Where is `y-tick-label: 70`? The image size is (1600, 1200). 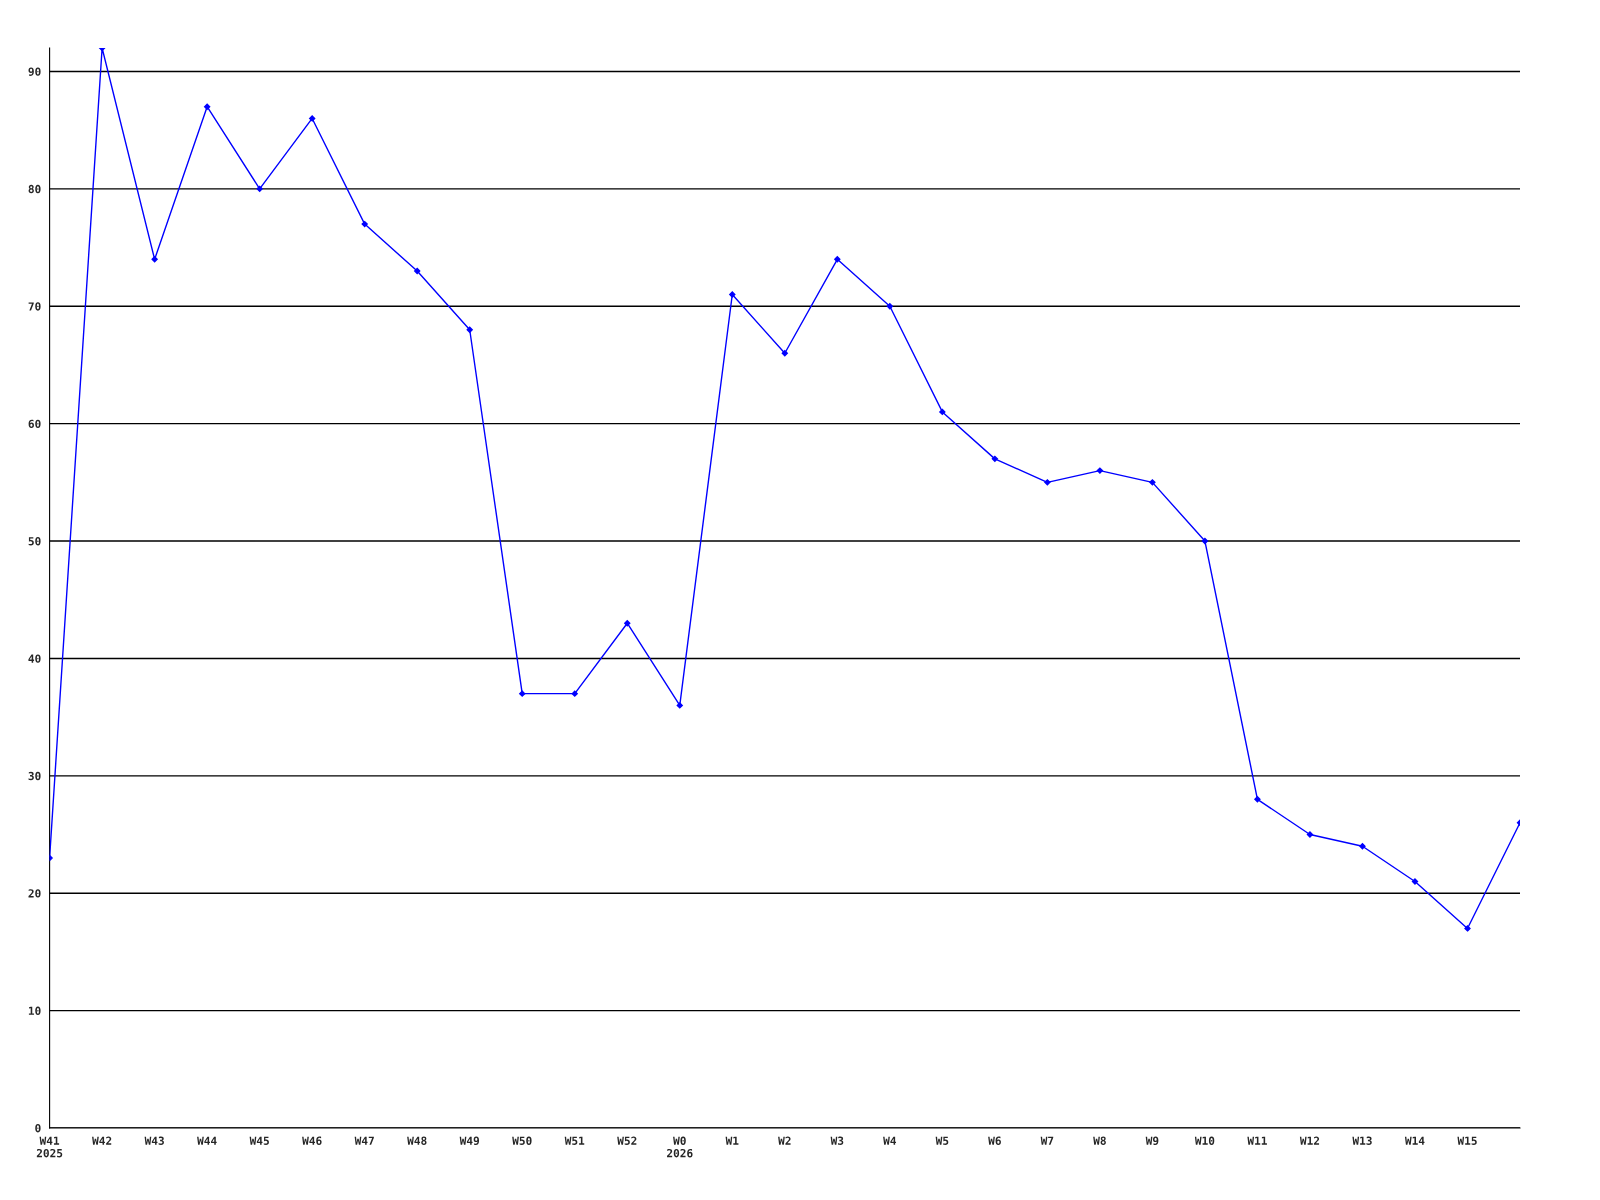
y-tick-label: 70 is located at coordinates (34, 306).